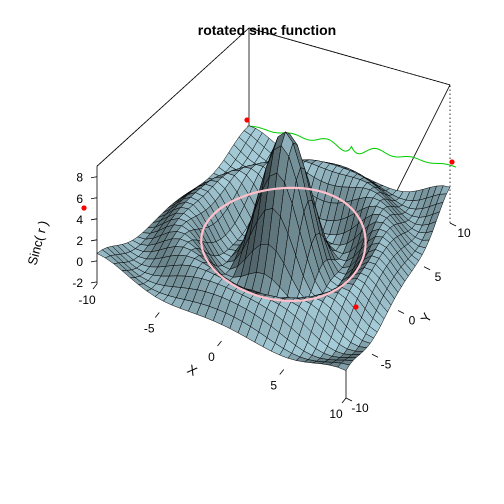 The width and height of the screenshot is (504, 504). I want to click on y-tick-label: -10, so click(360, 408).